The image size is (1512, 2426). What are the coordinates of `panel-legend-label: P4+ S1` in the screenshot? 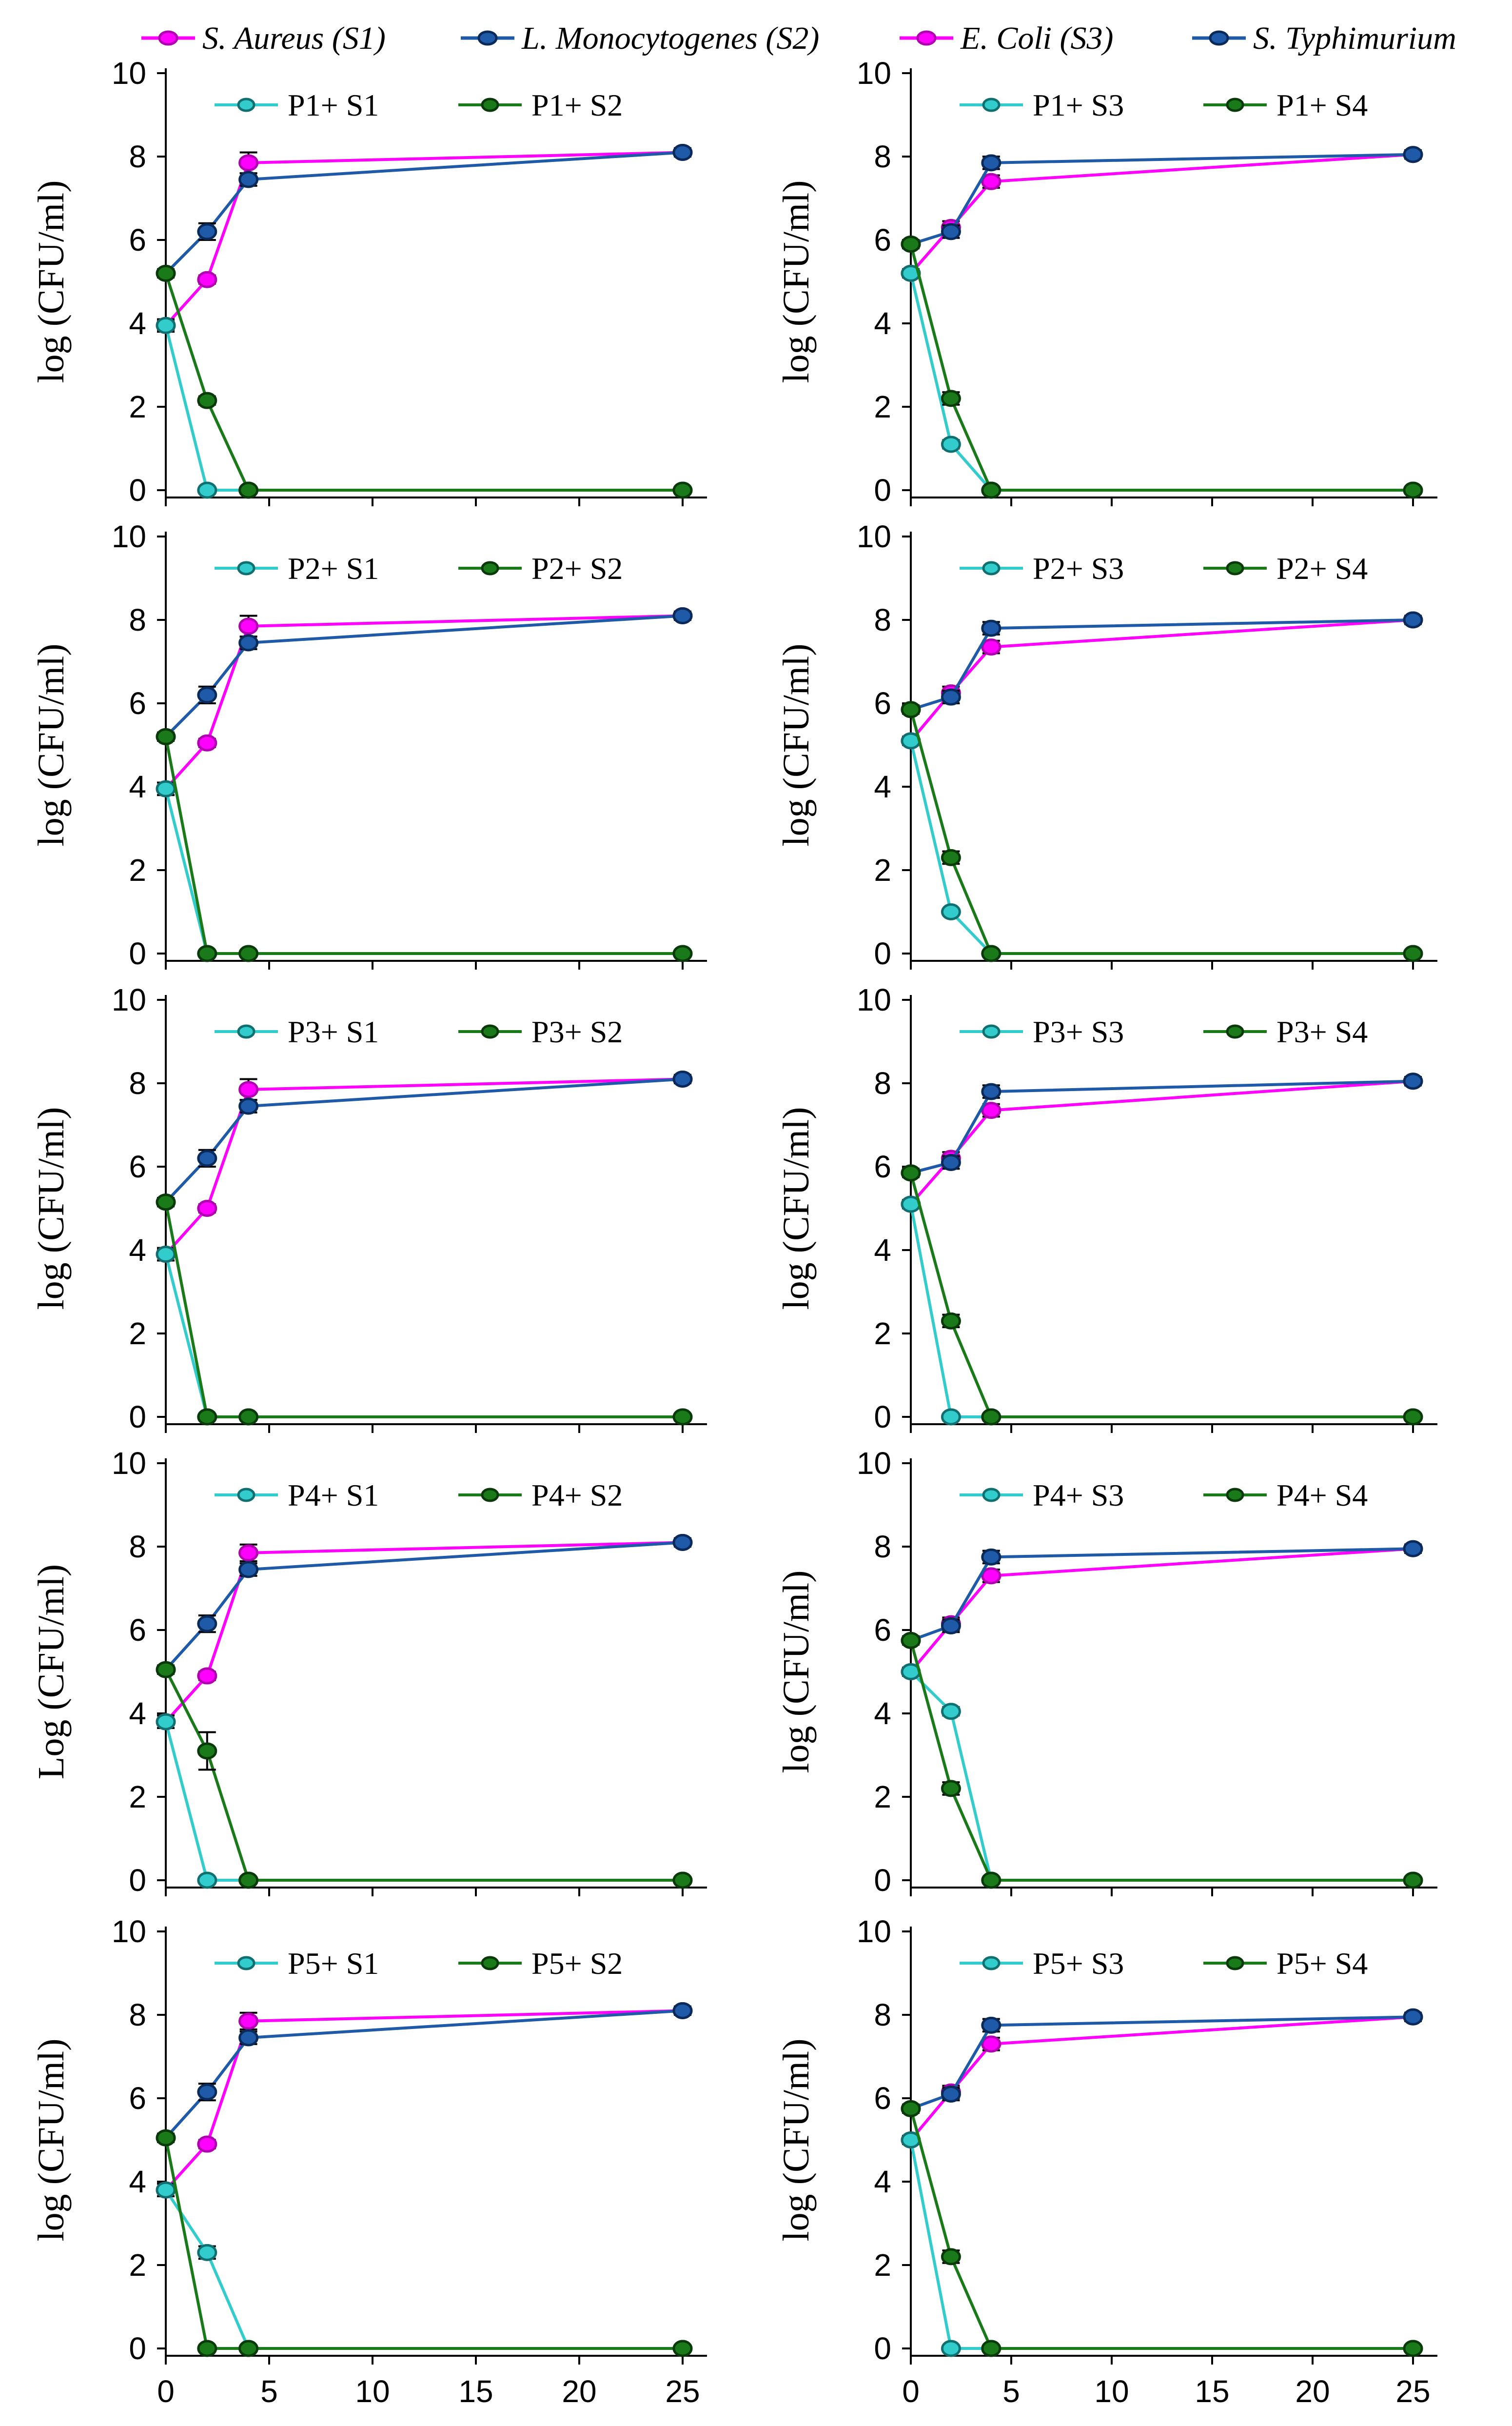 It's located at (333, 1495).